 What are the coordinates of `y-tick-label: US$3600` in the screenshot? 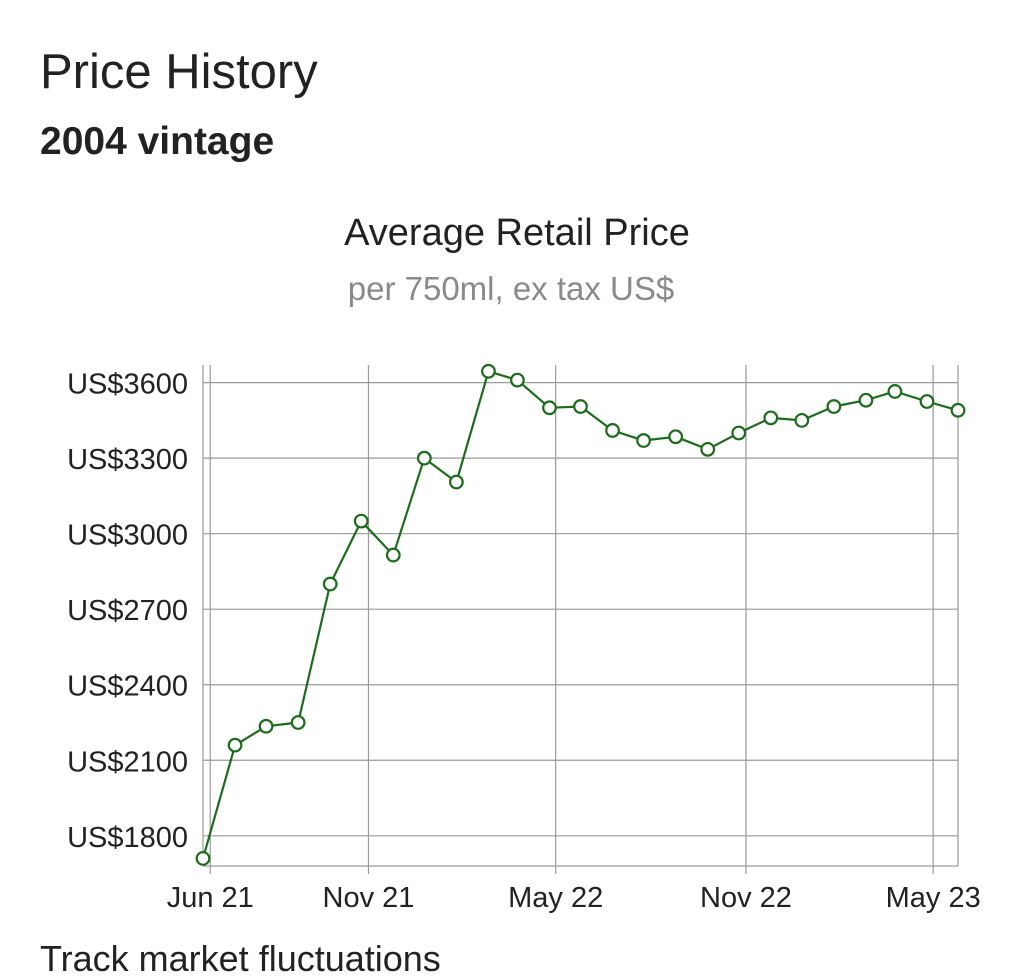 It's located at (127, 385).